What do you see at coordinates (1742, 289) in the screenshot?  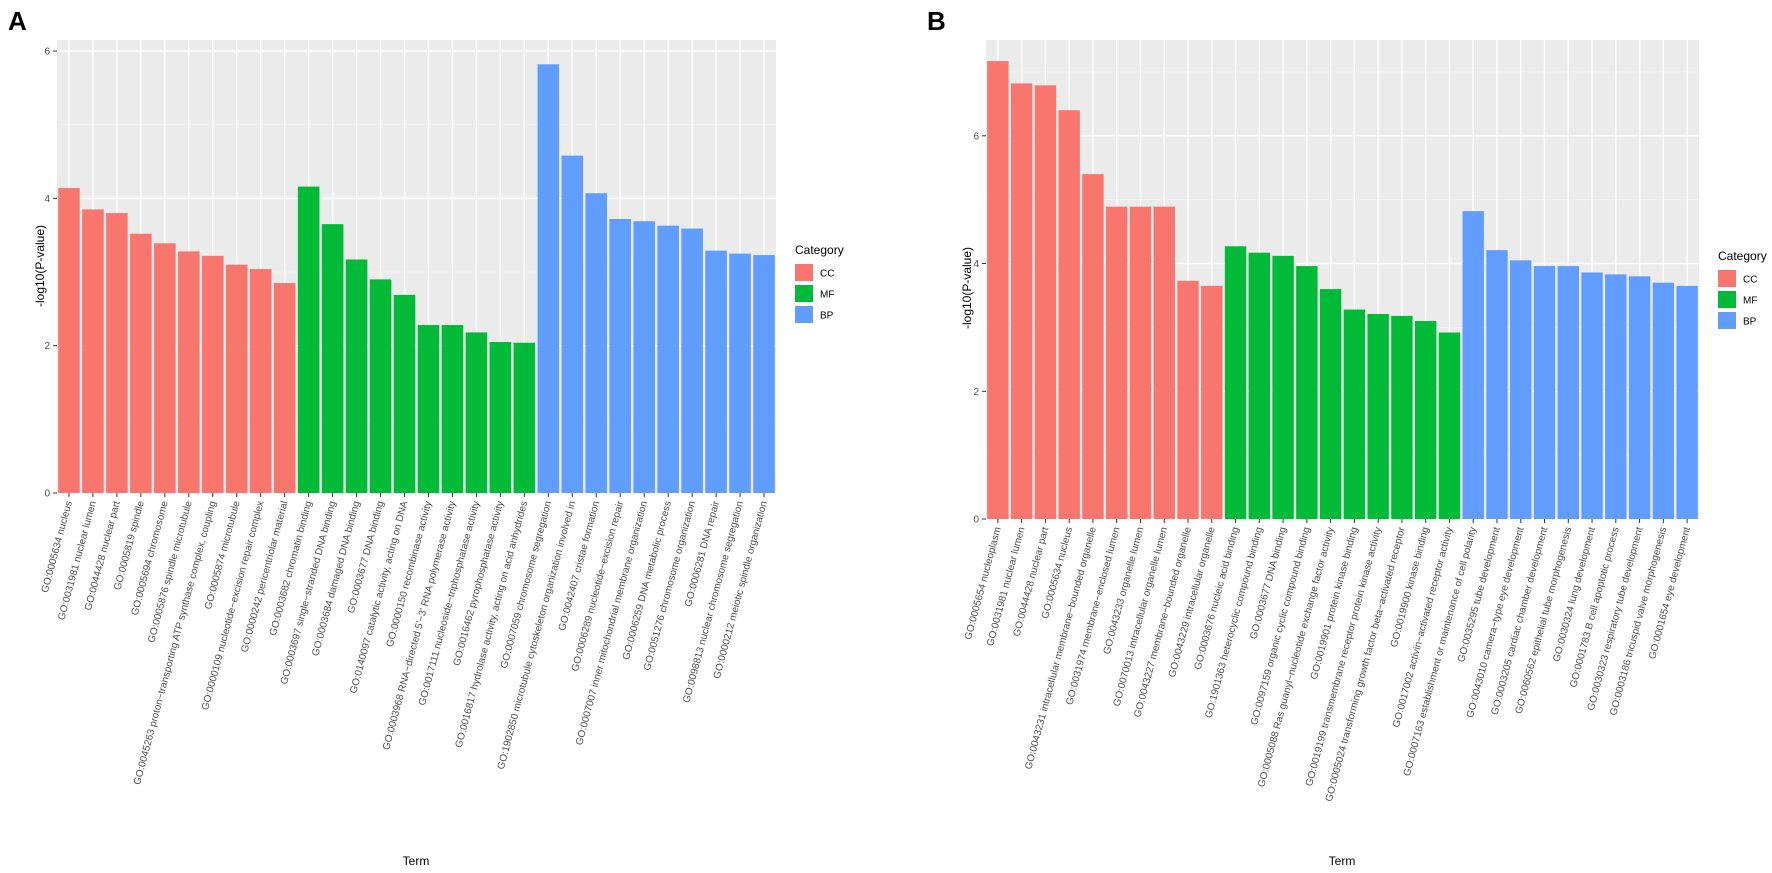 I see `legend-b: Category CC MF BP` at bounding box center [1742, 289].